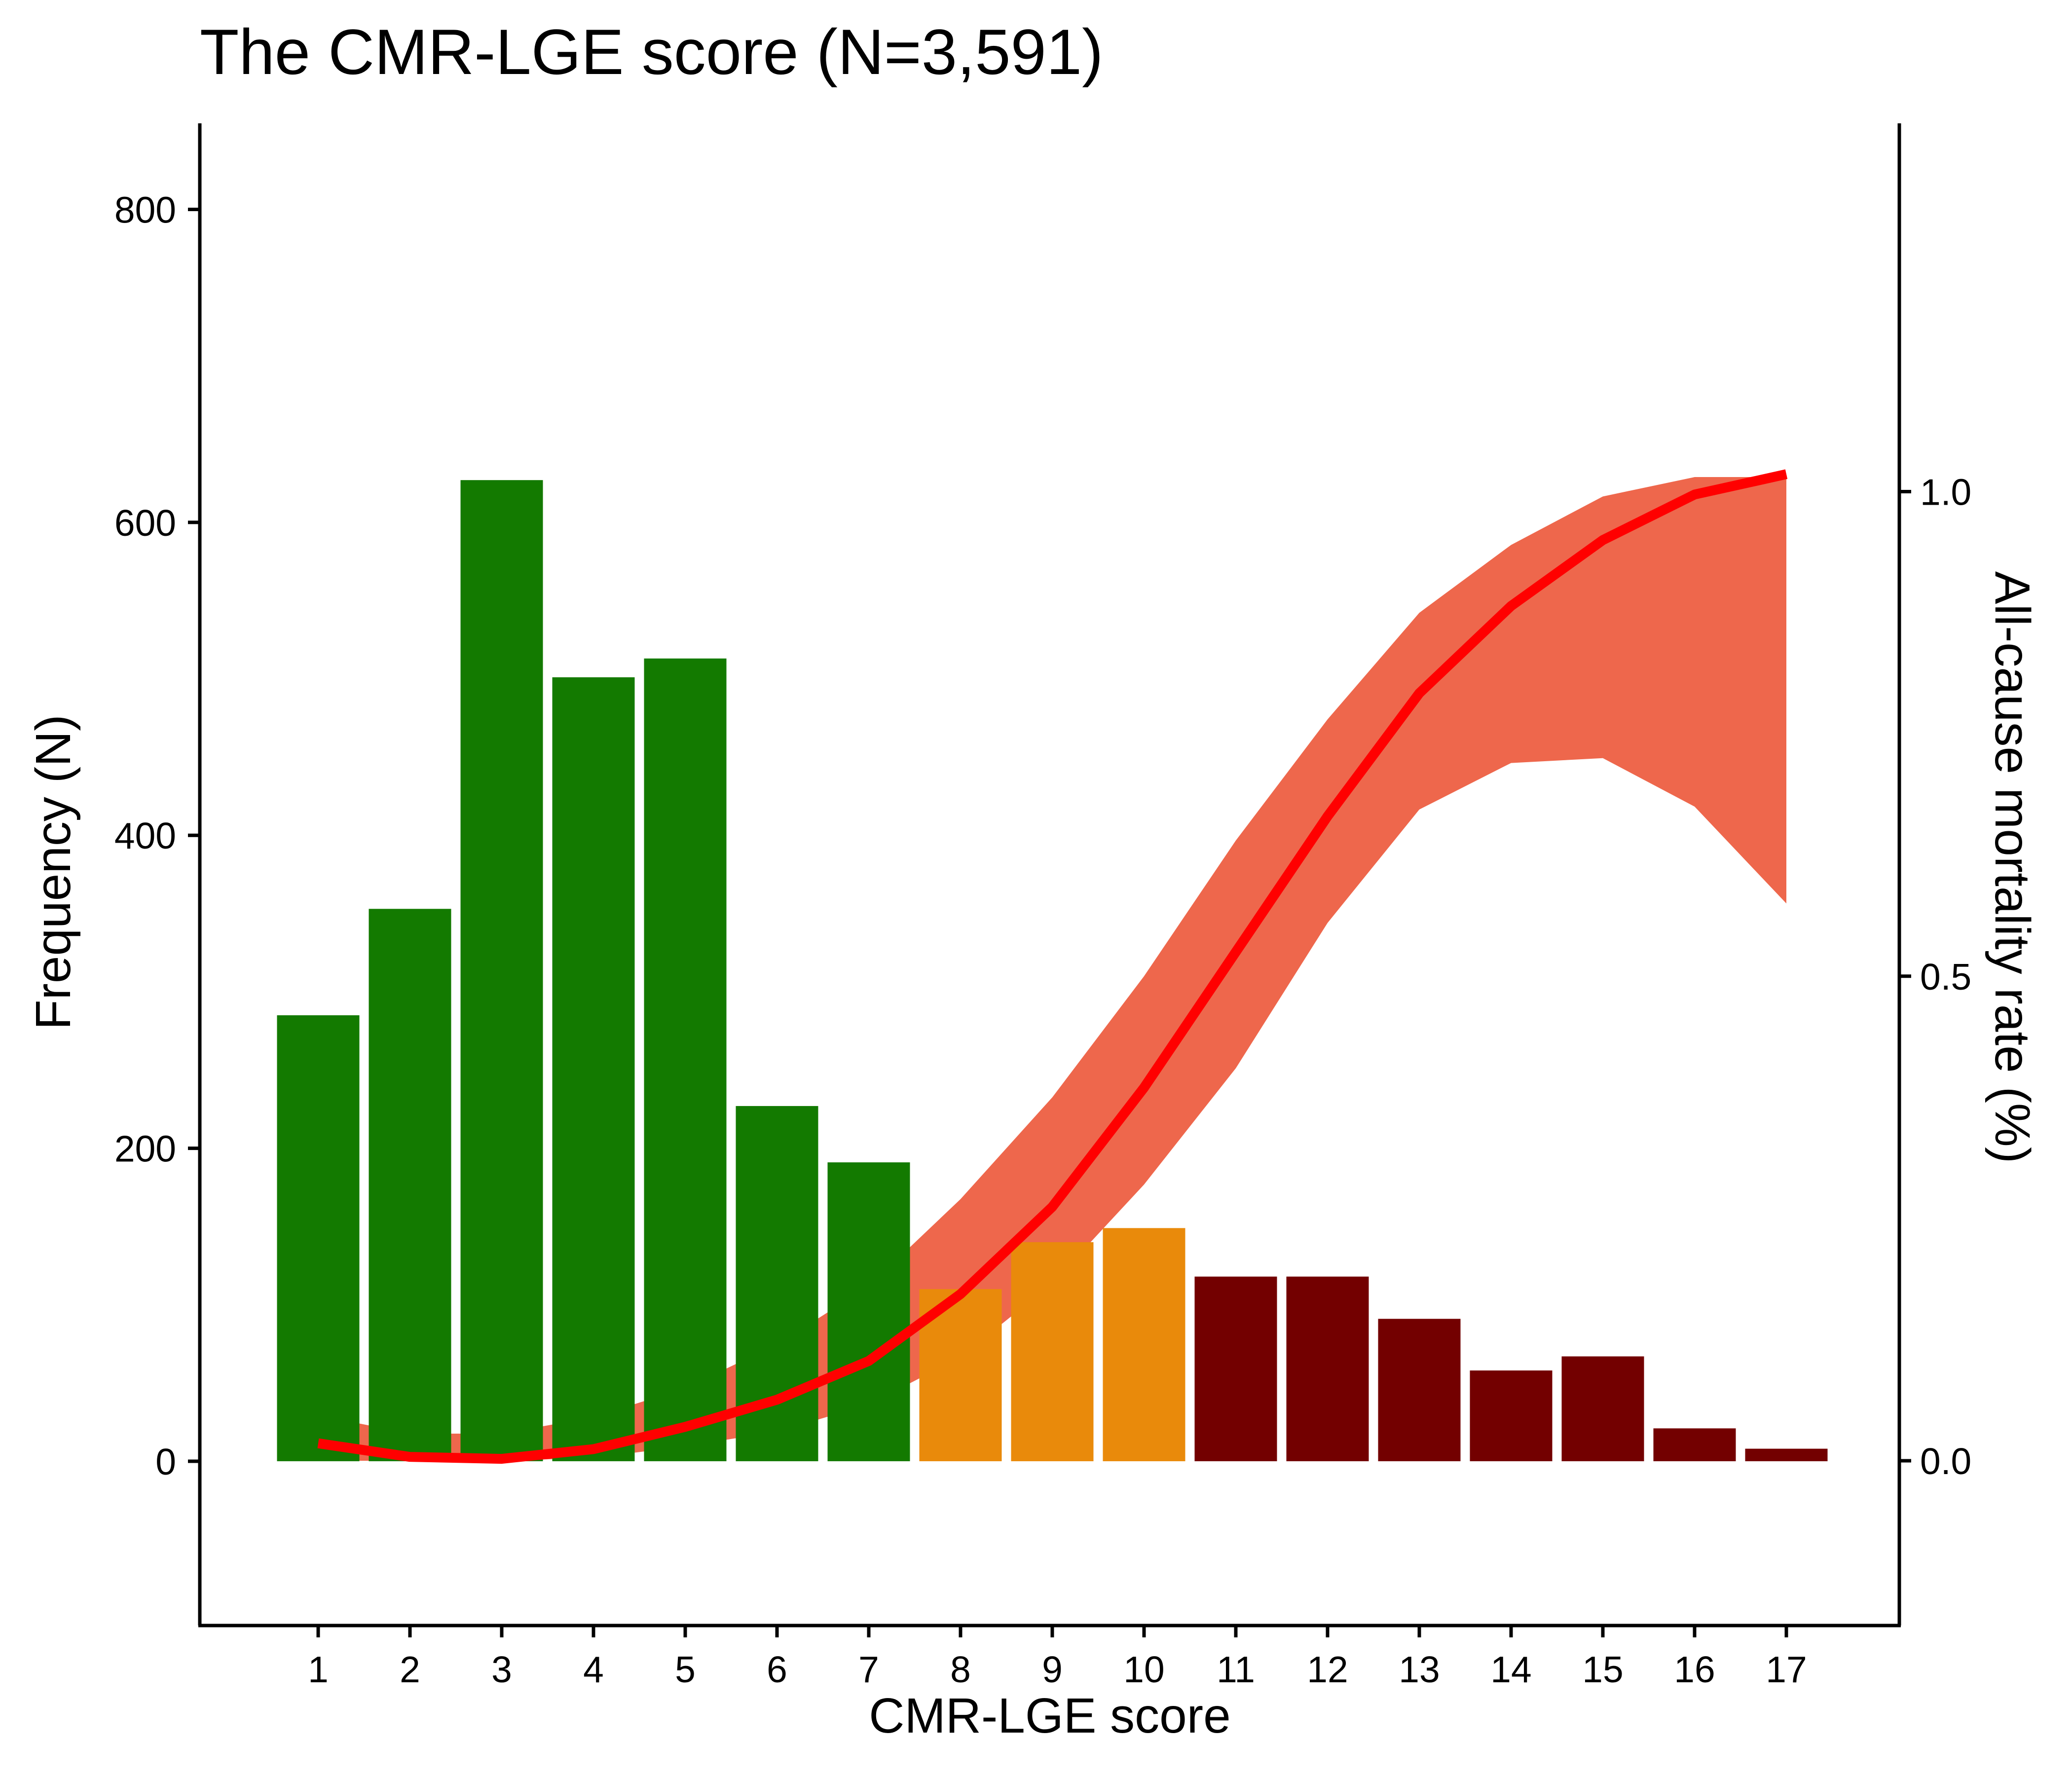  Describe the element at coordinates (1236, 1670) in the screenshot. I see `x-tick-label: 11` at that location.